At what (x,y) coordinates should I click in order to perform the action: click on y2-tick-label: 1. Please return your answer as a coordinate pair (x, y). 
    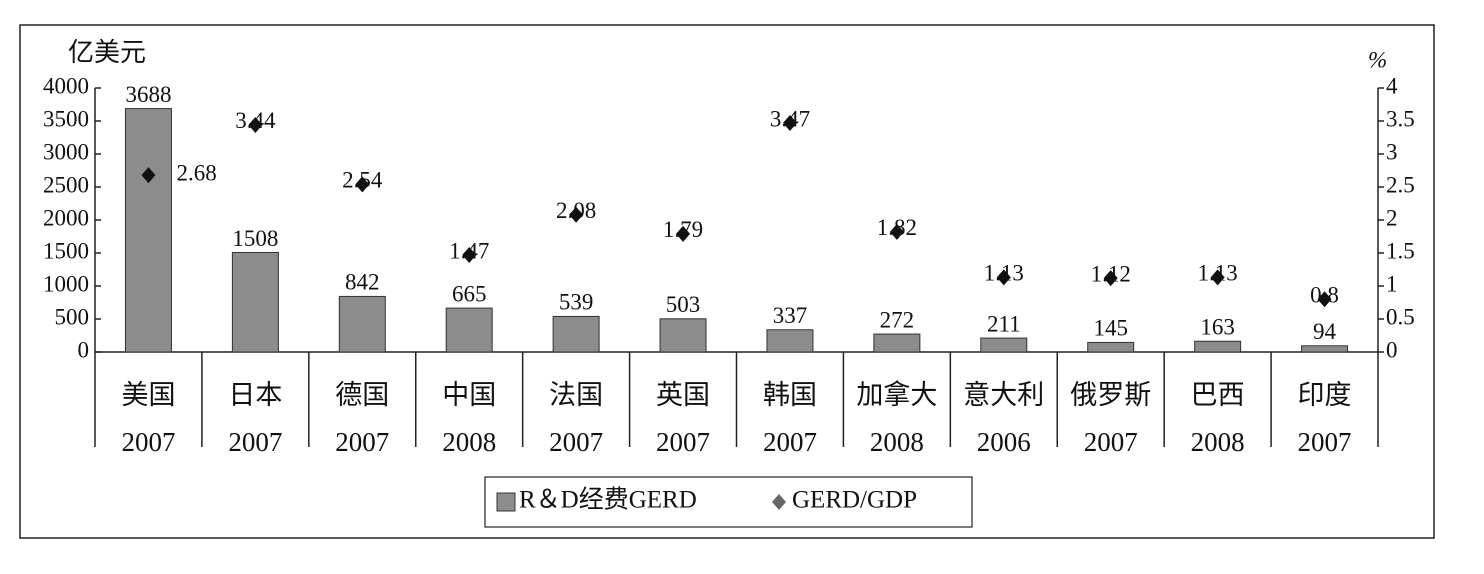
    Looking at the image, I should click on (1392, 283).